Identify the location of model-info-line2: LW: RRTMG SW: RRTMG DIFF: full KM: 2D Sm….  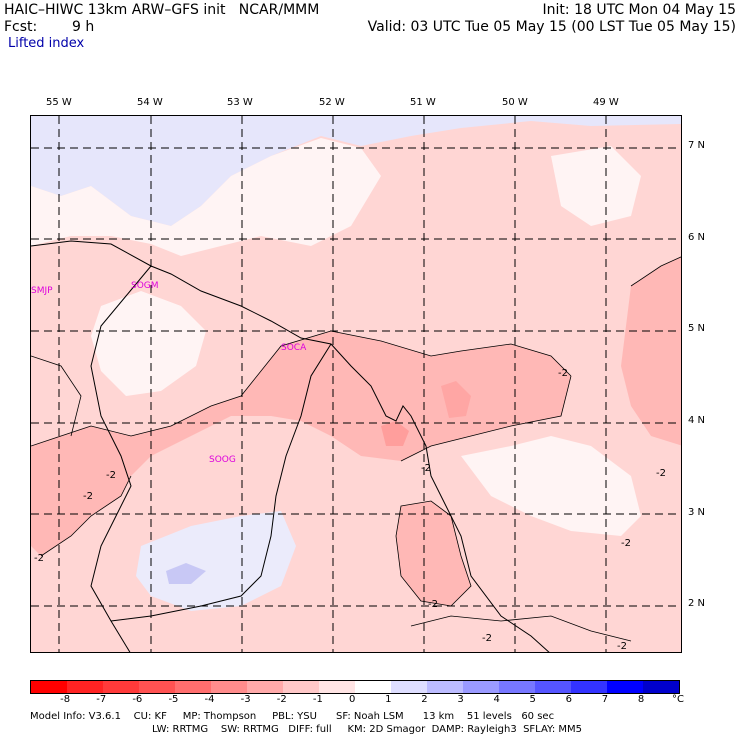
(367, 729).